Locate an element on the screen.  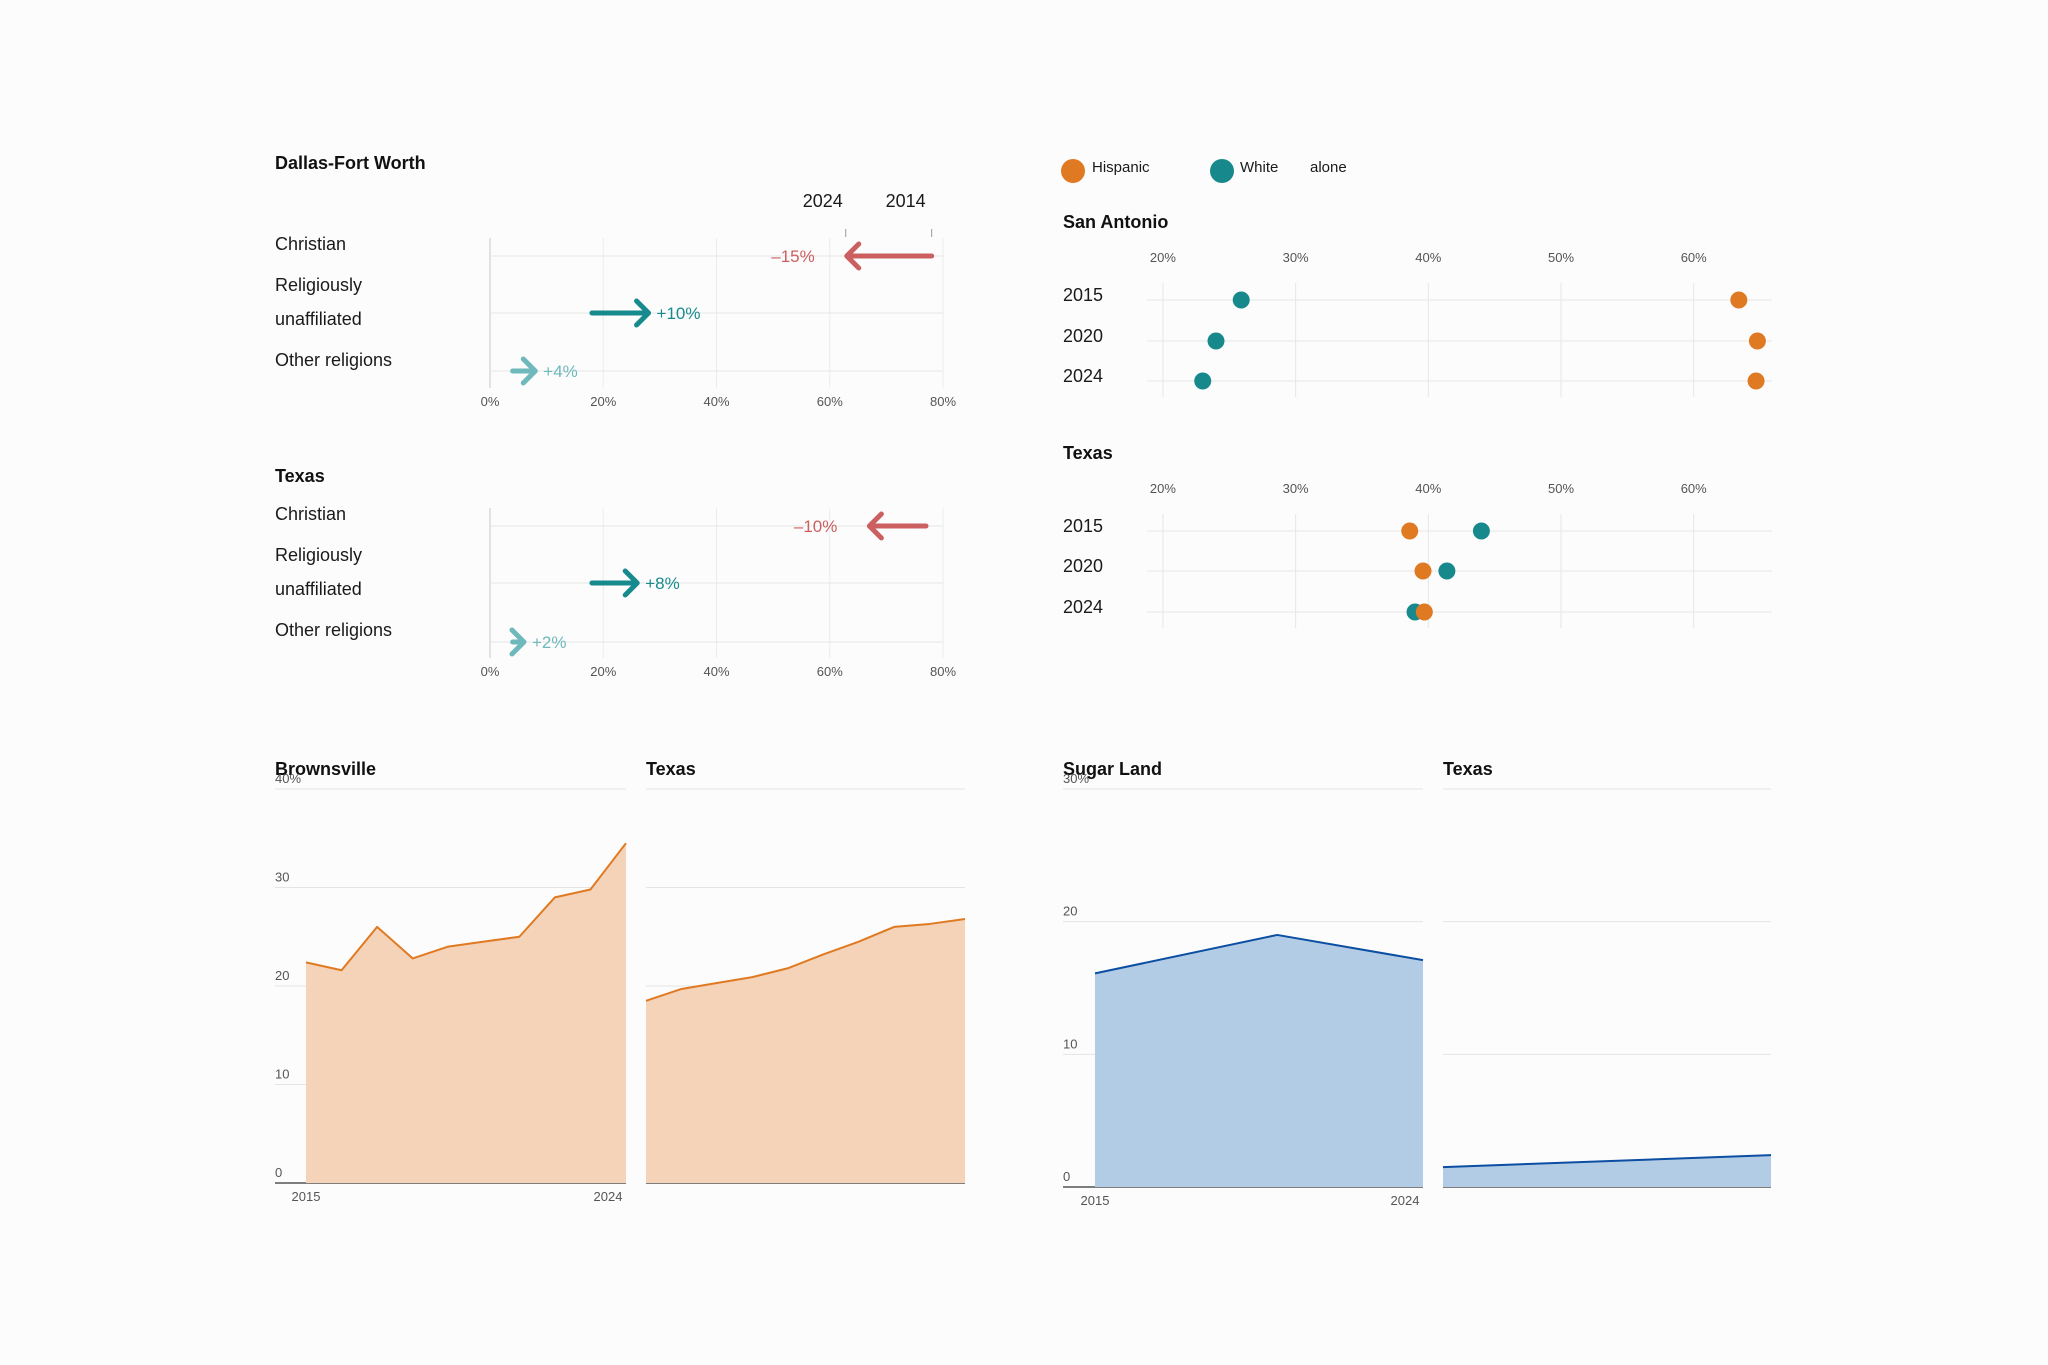
panel-title: Brownsville is located at coordinates (325, 769).